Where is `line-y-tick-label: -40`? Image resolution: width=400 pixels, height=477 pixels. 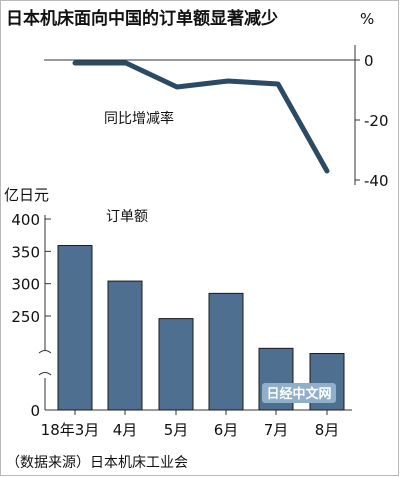
line-y-tick-label: -40 is located at coordinates (376, 181).